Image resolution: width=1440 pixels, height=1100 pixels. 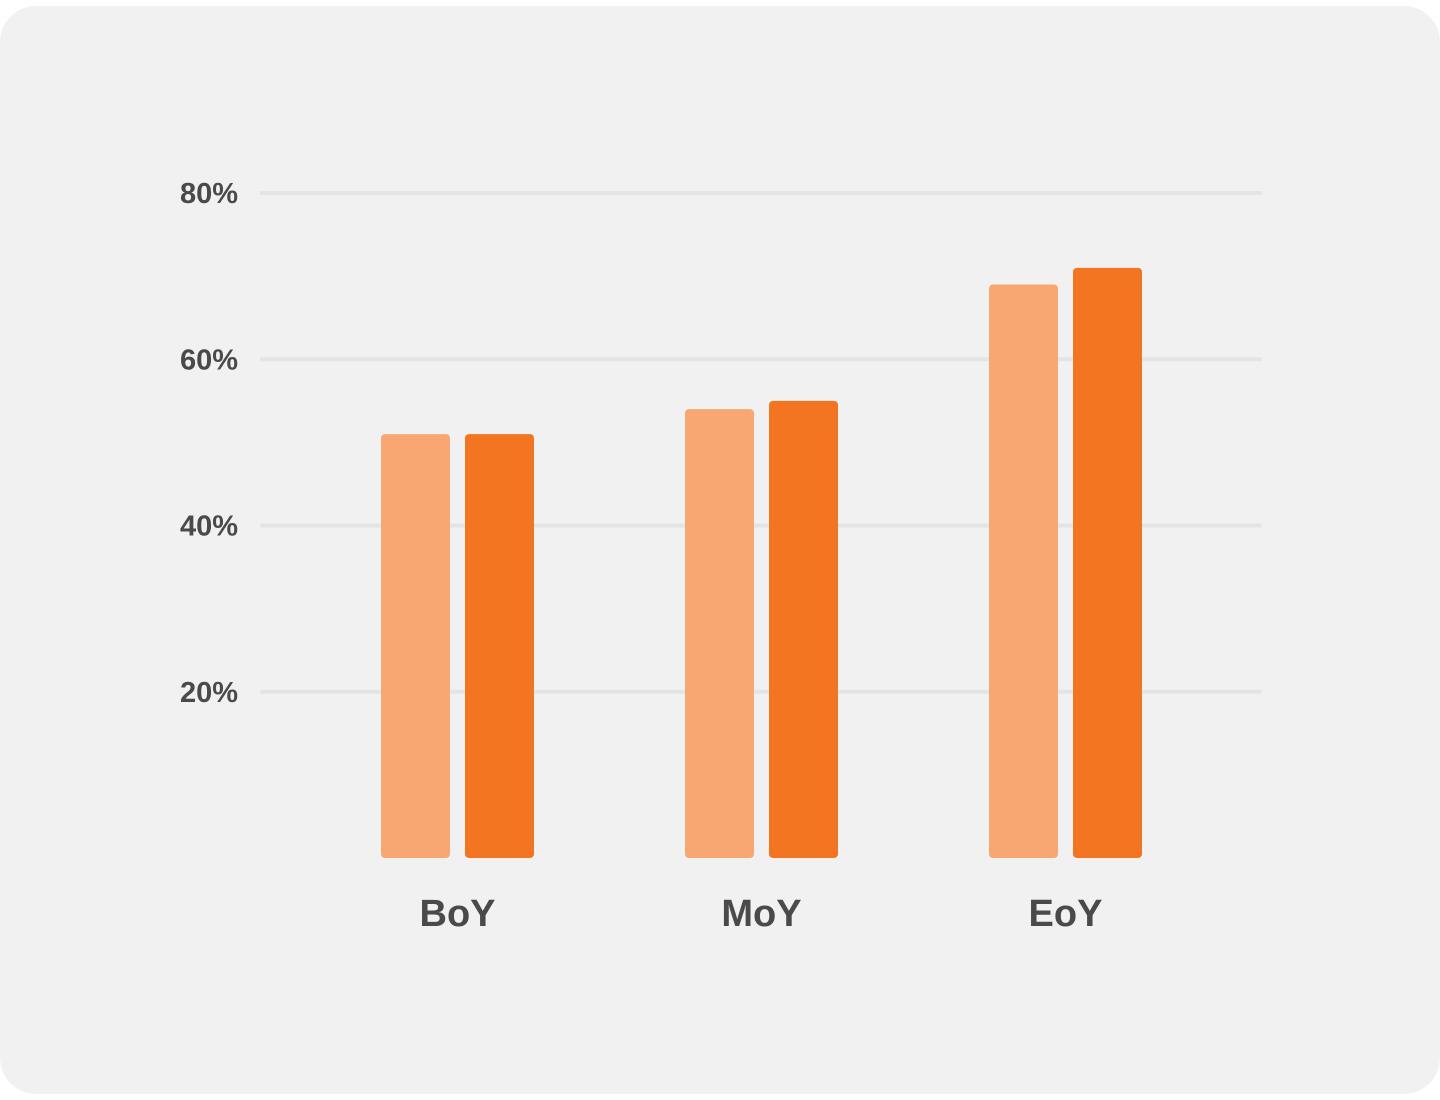 I want to click on x-category-label: BoY, so click(x=458, y=914).